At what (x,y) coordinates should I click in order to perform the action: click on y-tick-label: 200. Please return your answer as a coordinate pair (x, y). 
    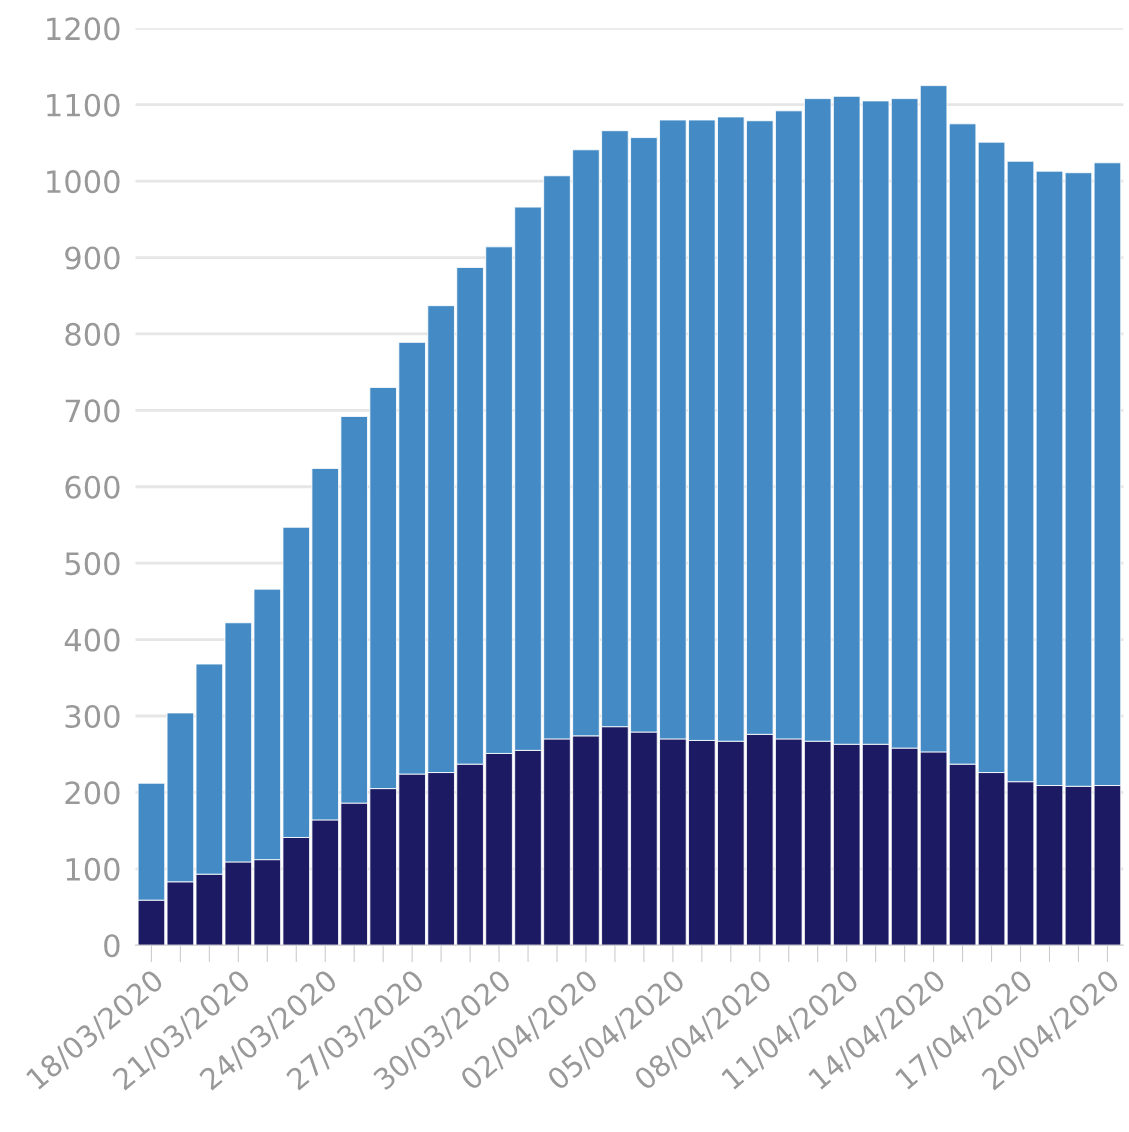
    Looking at the image, I should click on (92, 793).